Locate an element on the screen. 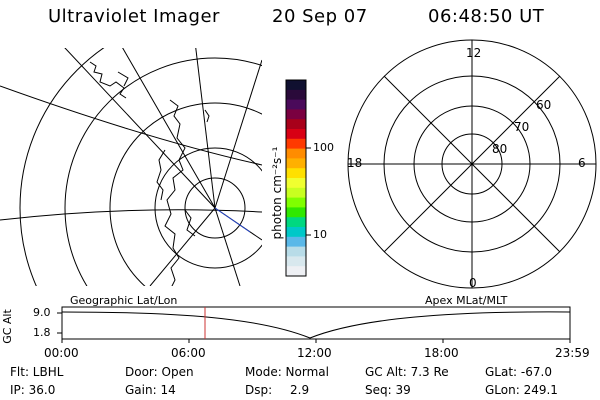  alt-plot is located at coordinates (314, 324).